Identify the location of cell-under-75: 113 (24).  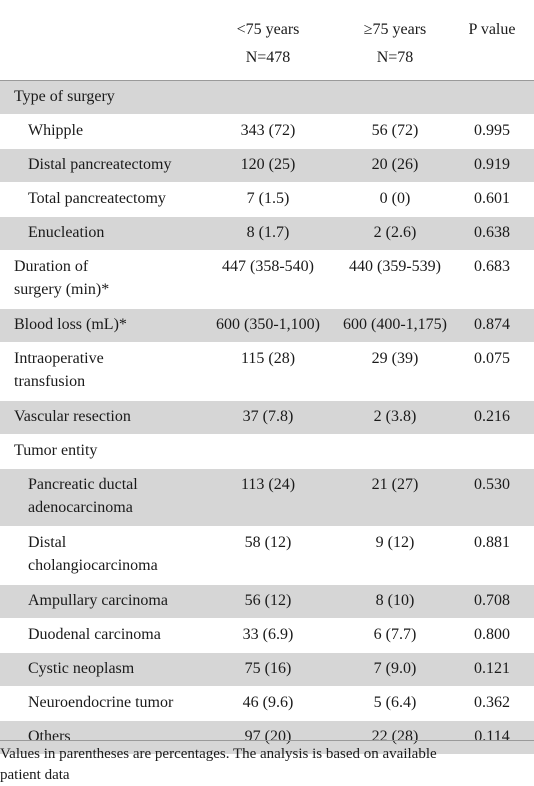
(268, 484).